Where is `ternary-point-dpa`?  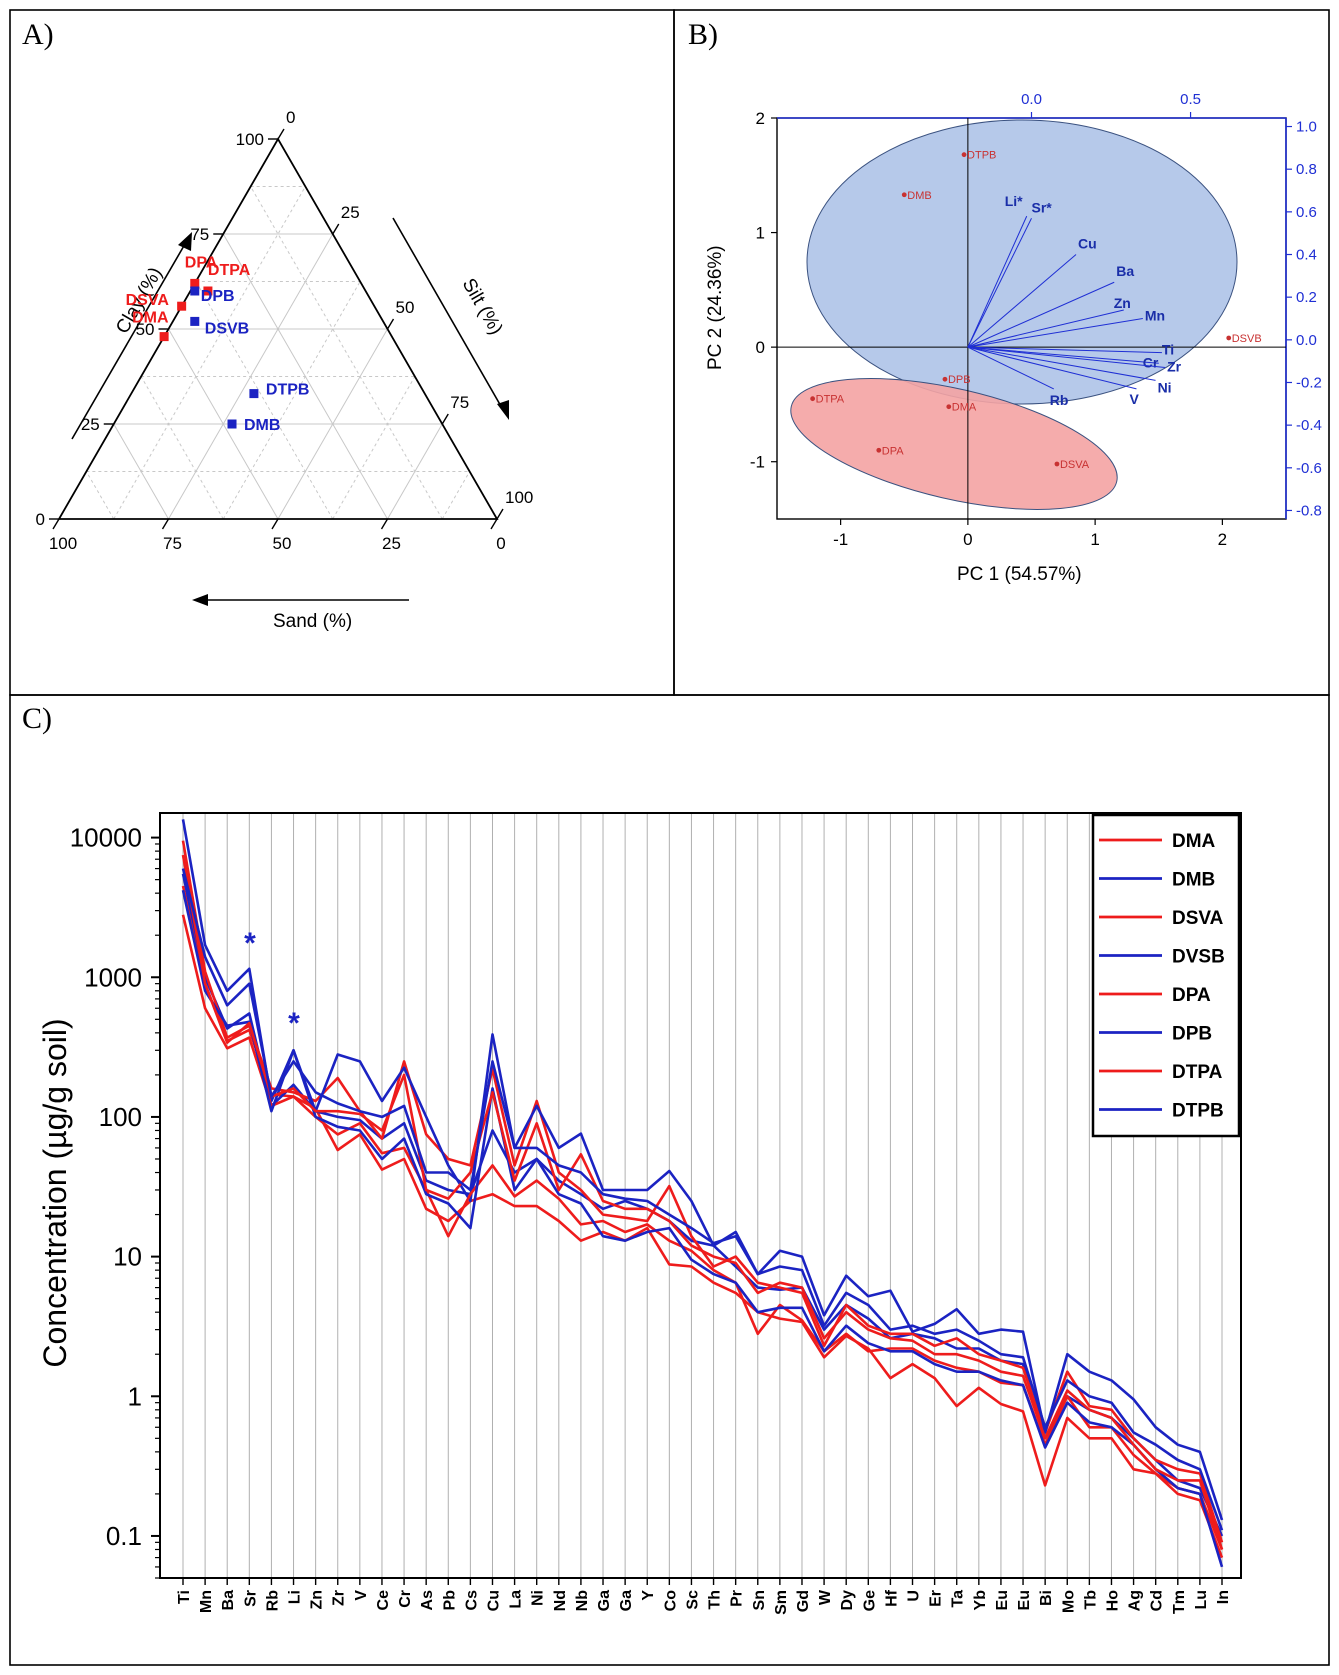 ternary-point-dpa is located at coordinates (195, 283).